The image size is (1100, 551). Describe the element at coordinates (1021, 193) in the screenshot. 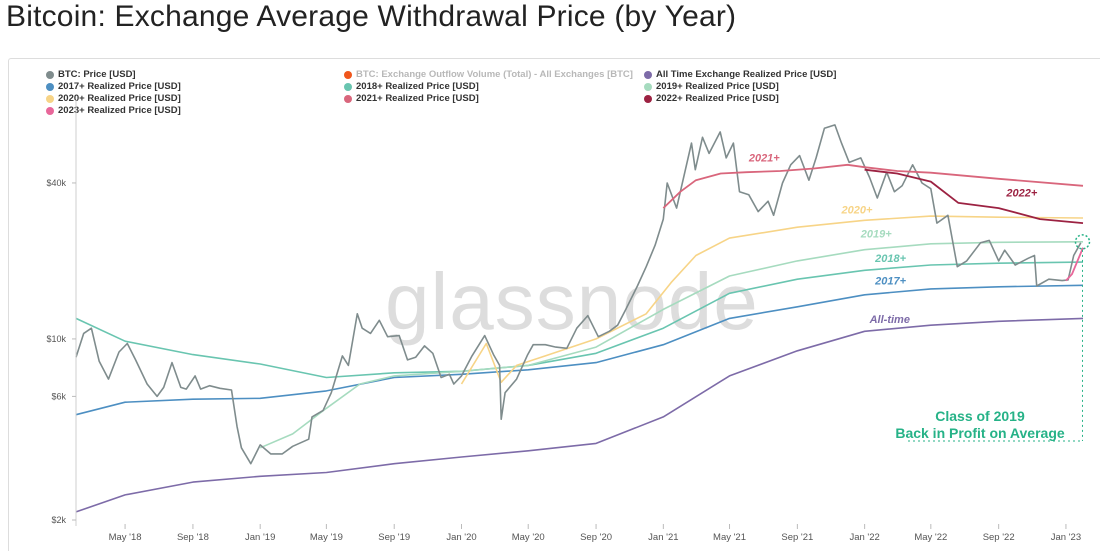

I see `series-label-2022-realized-price-usd: 2022+` at that location.